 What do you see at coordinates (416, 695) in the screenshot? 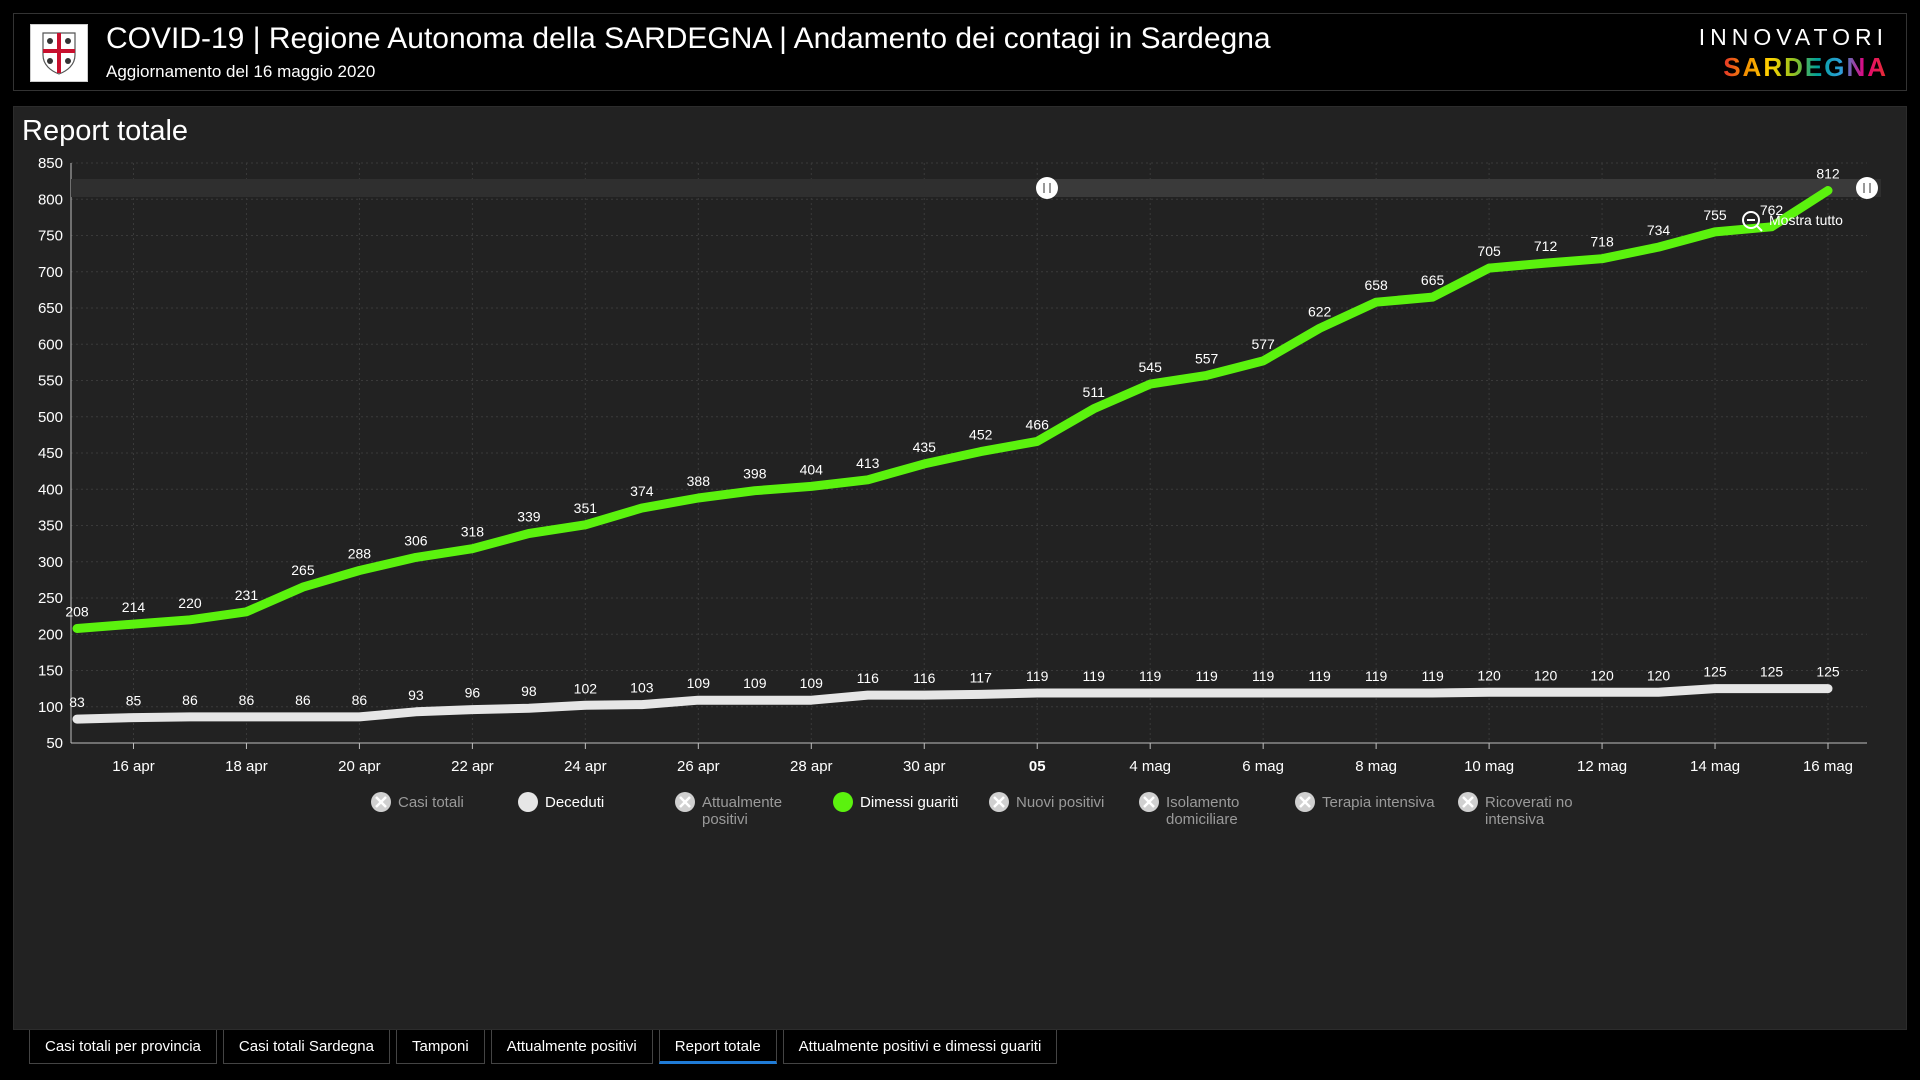
I see `data-label: 93` at bounding box center [416, 695].